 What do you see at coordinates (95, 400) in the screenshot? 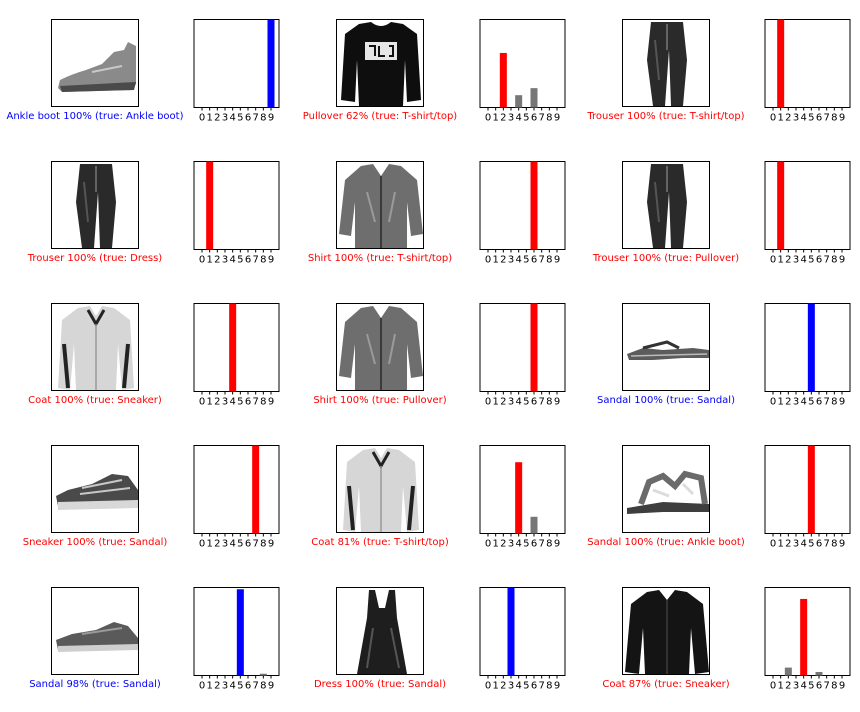
I see `prediction-caption: Coat 100% (true: Sneaker)` at bounding box center [95, 400].